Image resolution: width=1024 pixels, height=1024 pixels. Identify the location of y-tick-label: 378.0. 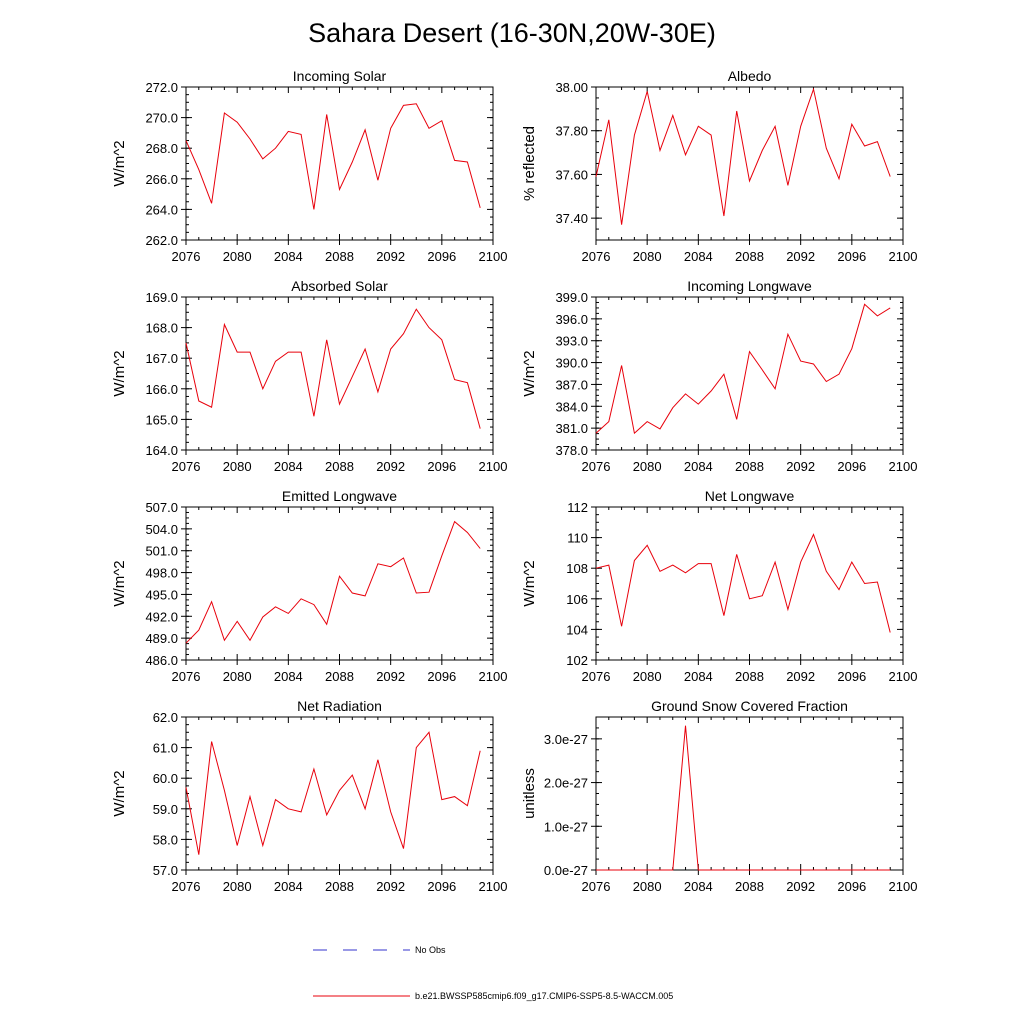
(571, 450).